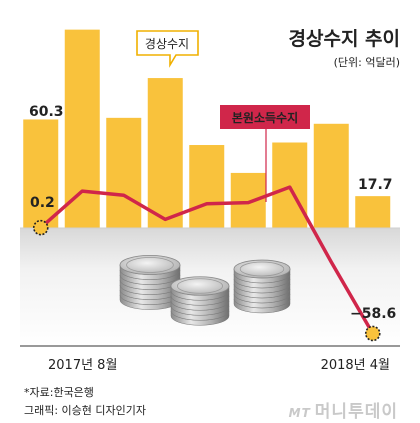 Image resolution: width=420 pixels, height=423 pixels. What do you see at coordinates (356, 412) in the screenshot?
I see `logo-text: 머니투데이` at bounding box center [356, 412].